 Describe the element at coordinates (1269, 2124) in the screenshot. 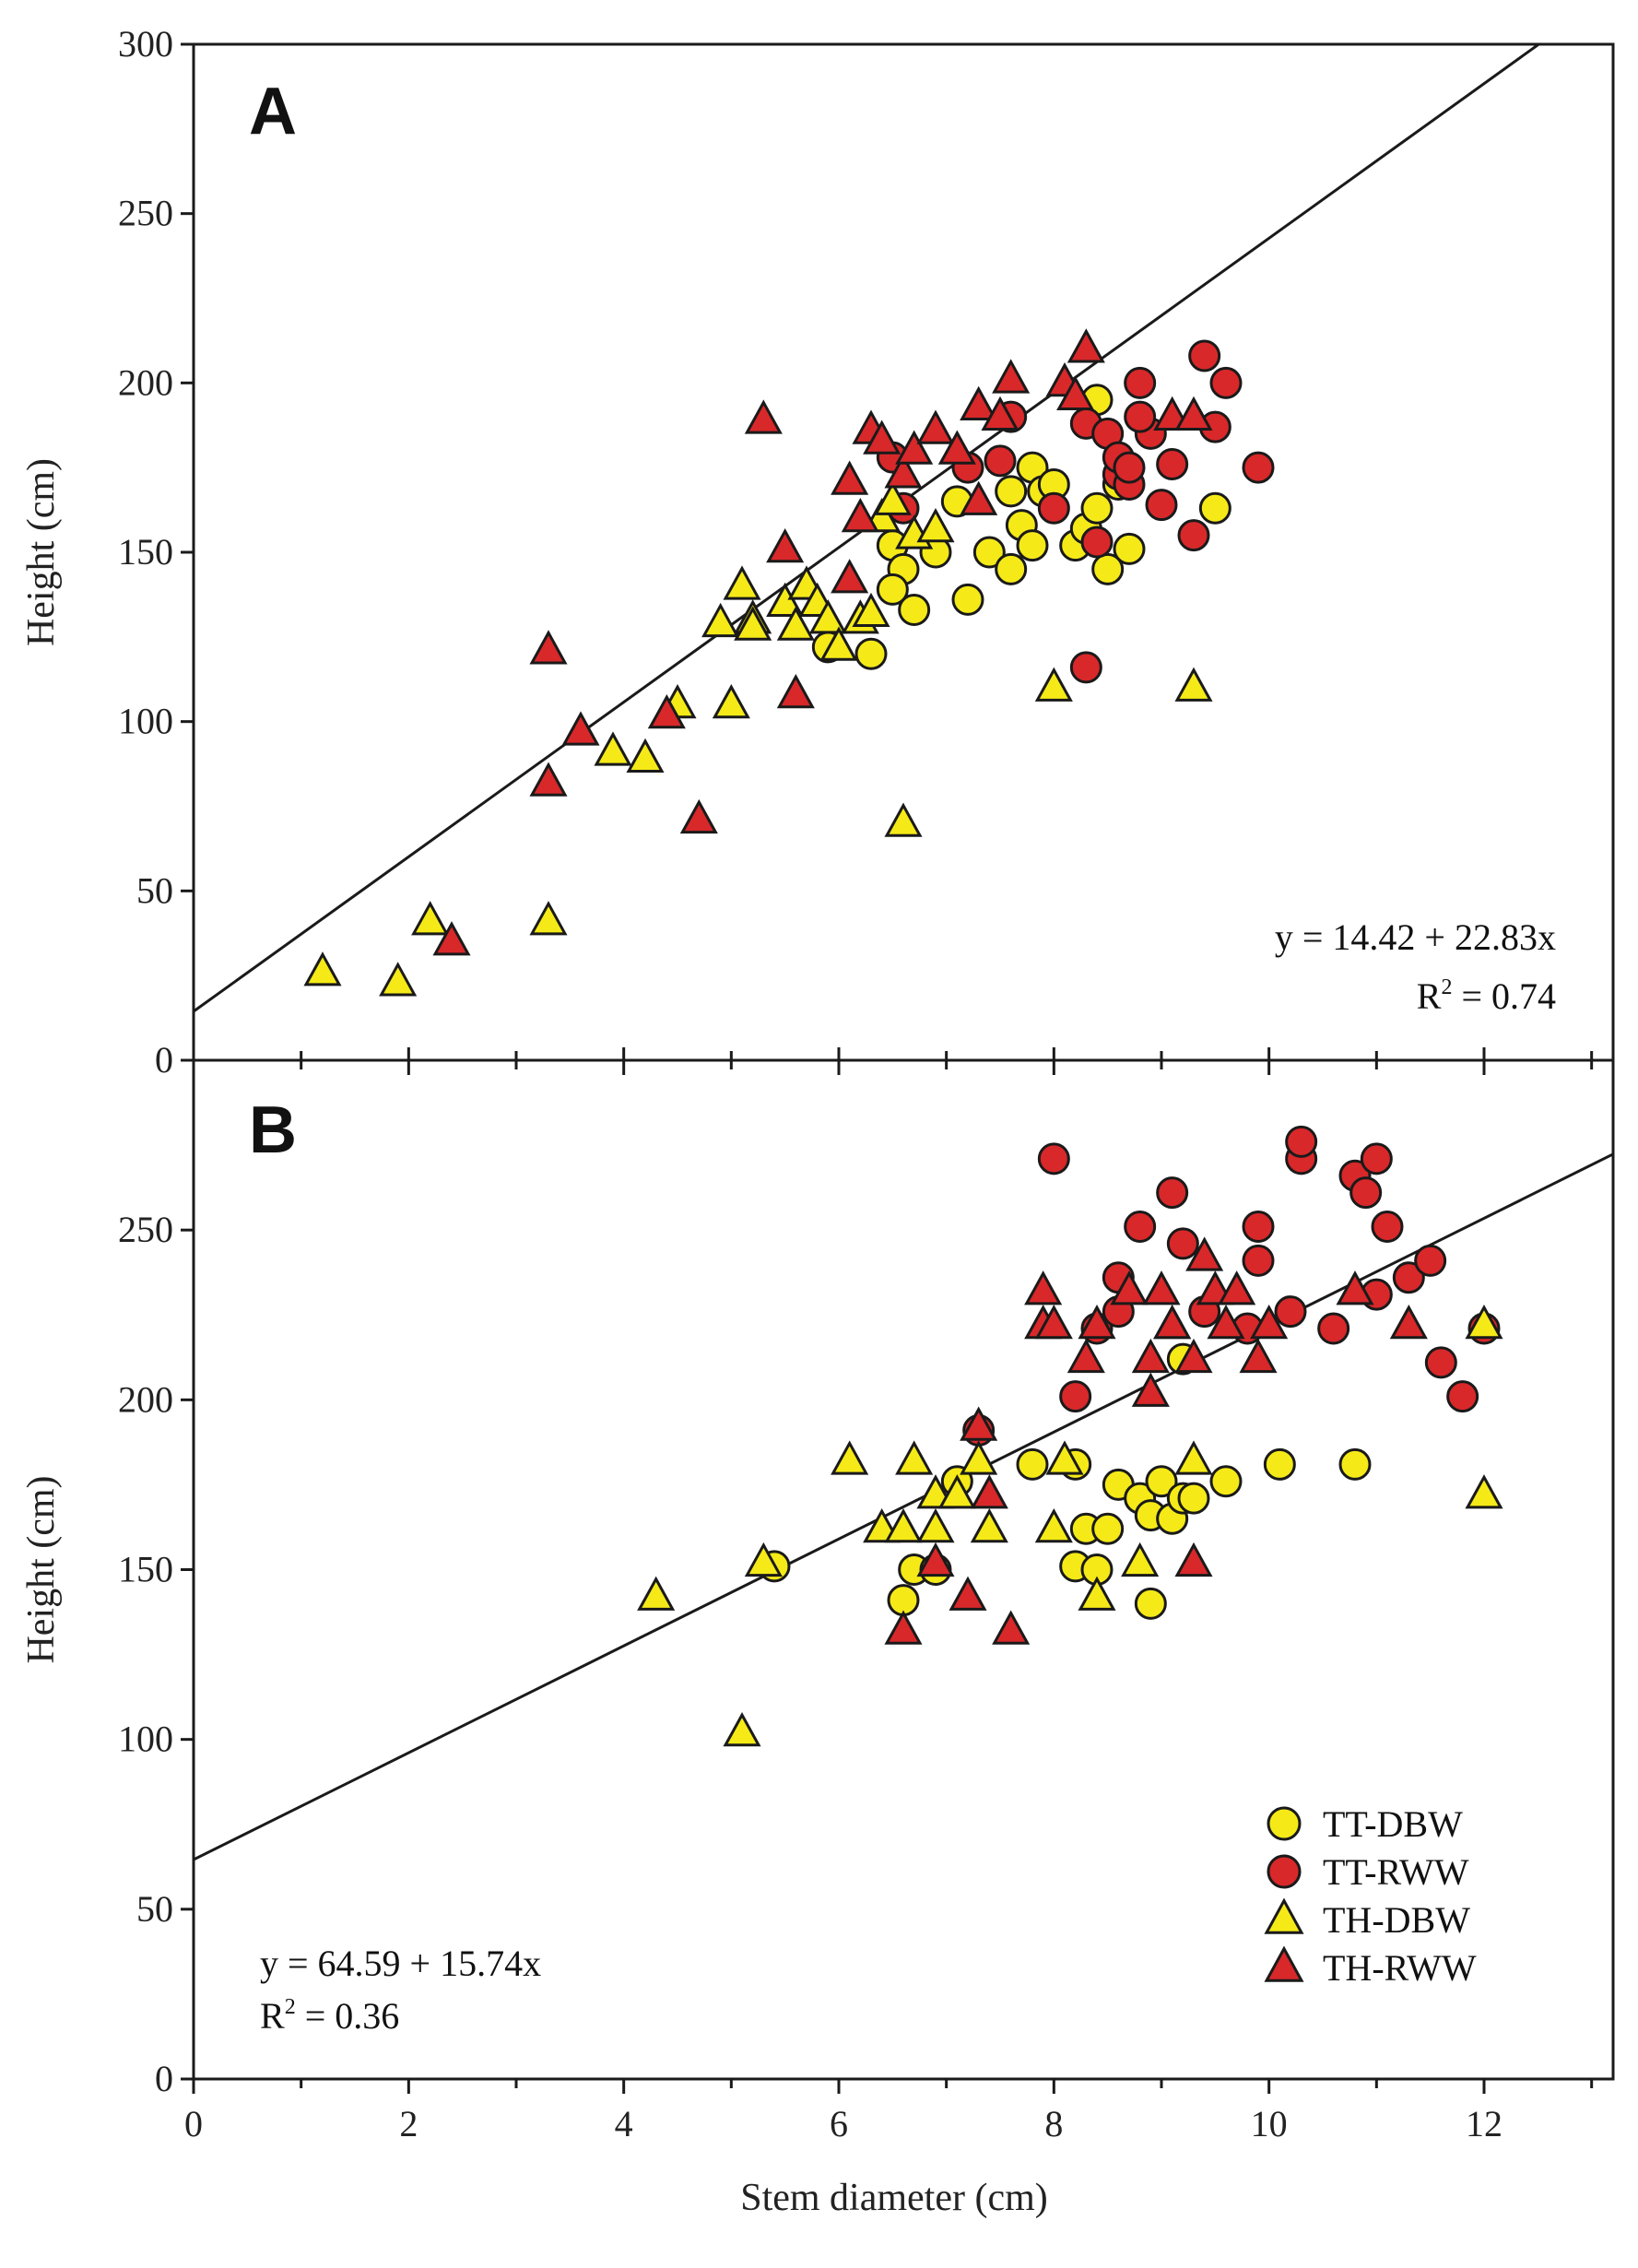

I see `x-tick-label: 10` at that location.